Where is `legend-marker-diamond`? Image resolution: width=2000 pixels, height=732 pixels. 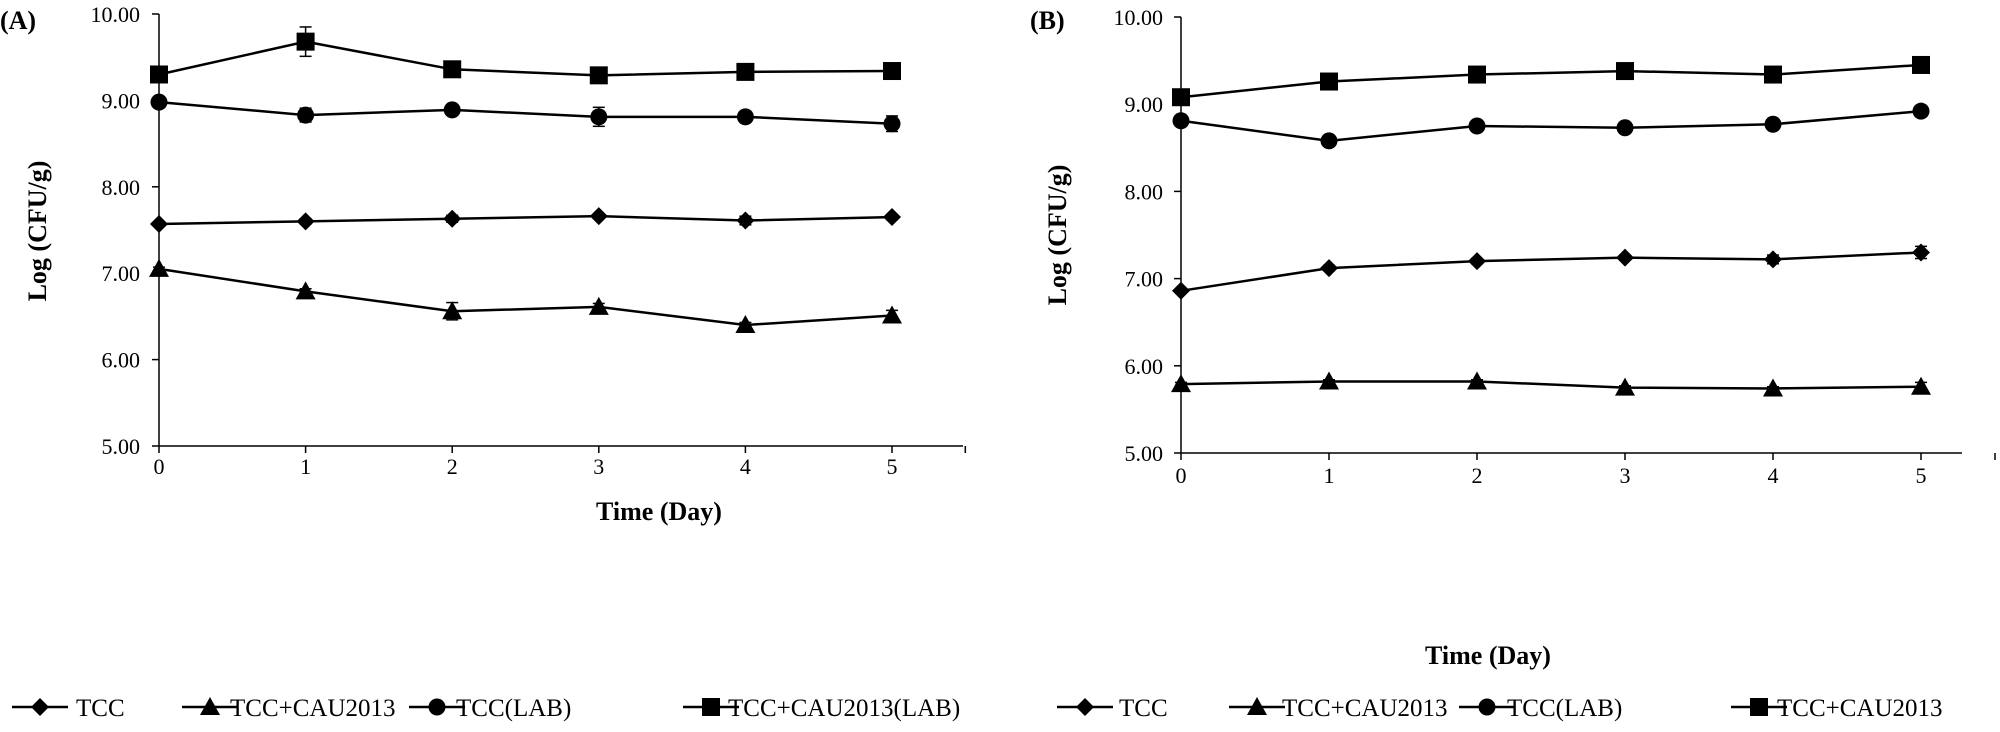
legend-marker-diamond is located at coordinates (40, 707).